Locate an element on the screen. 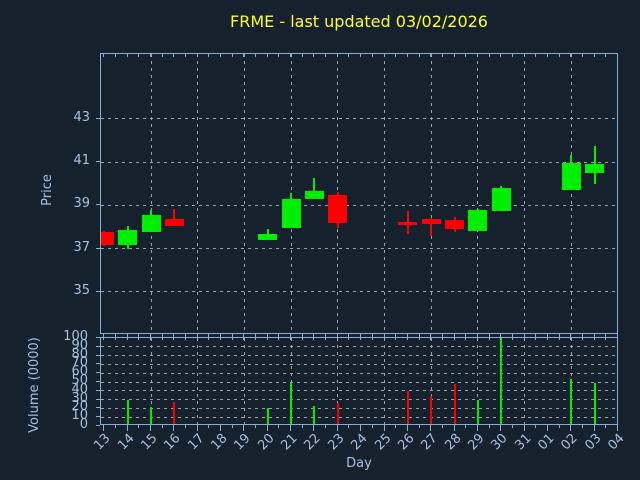 This screenshot has width=640, height=480. price-gridline is located at coordinates (359, 205).